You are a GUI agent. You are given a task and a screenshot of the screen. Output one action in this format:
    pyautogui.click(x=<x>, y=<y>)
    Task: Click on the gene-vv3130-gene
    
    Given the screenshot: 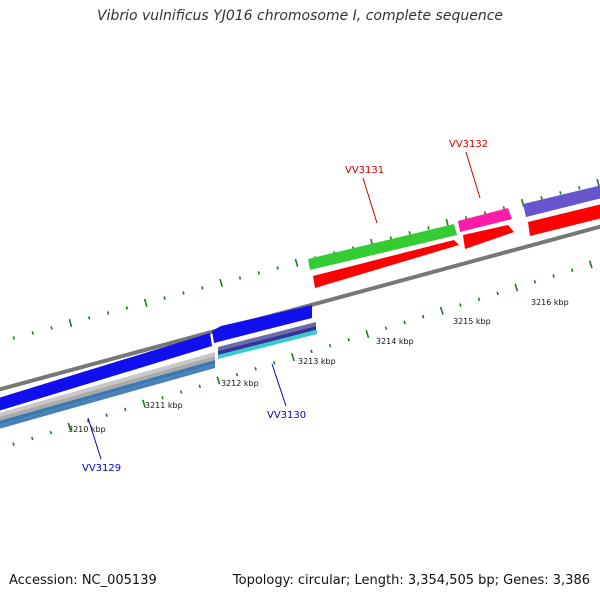 What is the action you would take?
    pyautogui.click(x=262, y=324)
    